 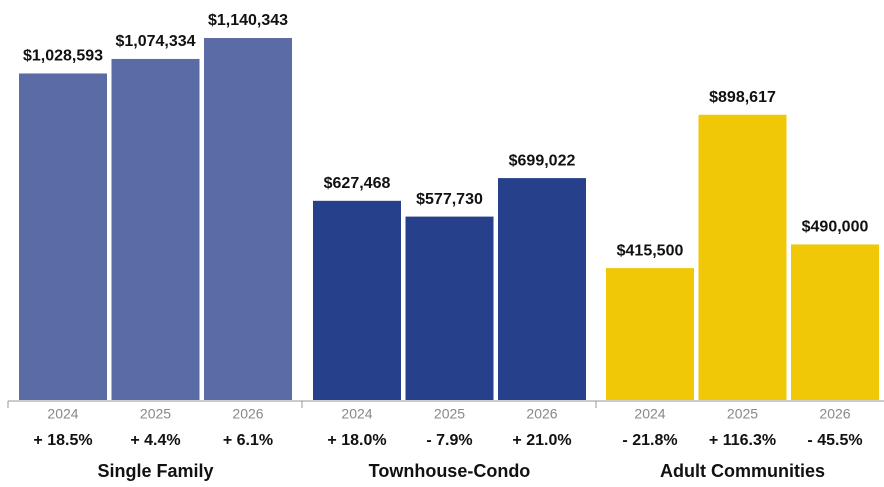 What do you see at coordinates (155, 471) in the screenshot?
I see `group-label: Single Family` at bounding box center [155, 471].